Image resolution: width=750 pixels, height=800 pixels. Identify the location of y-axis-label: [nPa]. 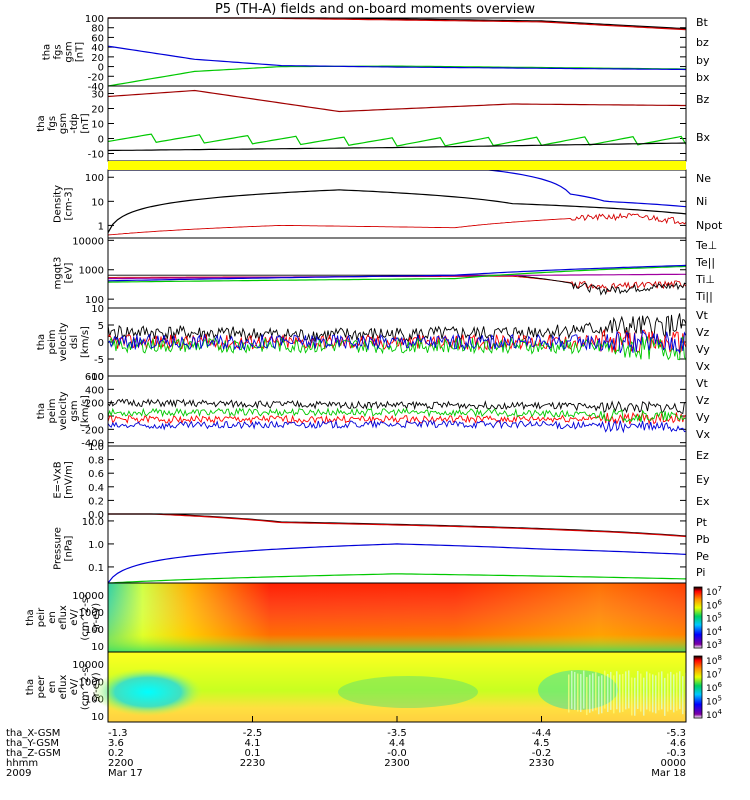
(69, 548).